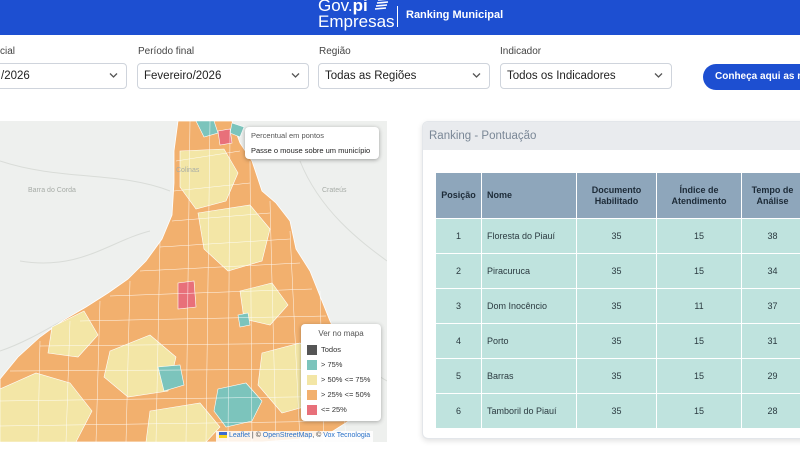  What do you see at coordinates (770, 306) in the screenshot?
I see `analysis-time-cell: 37` at bounding box center [770, 306].